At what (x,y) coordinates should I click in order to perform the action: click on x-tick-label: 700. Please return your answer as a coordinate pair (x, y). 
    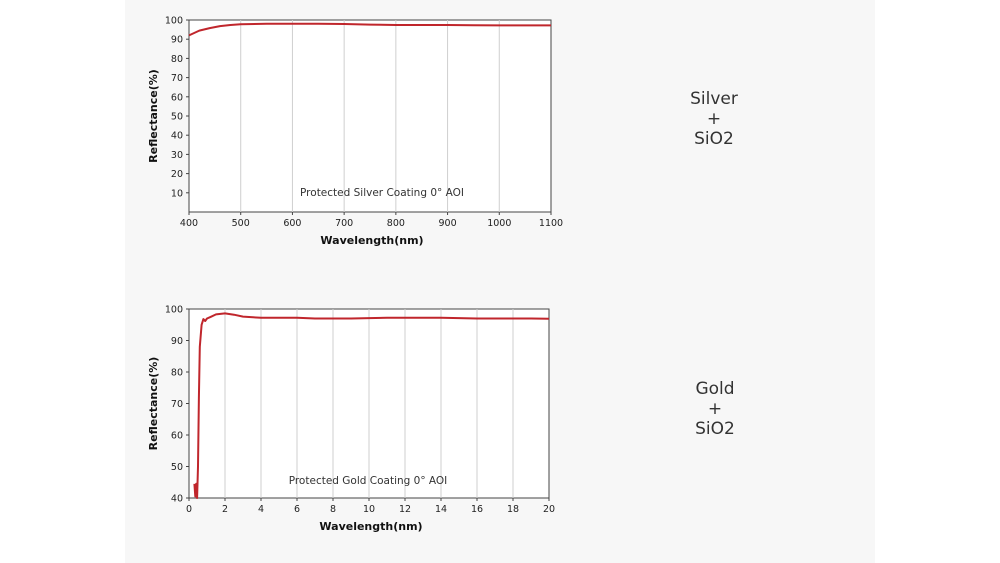
    Looking at the image, I should click on (344, 223).